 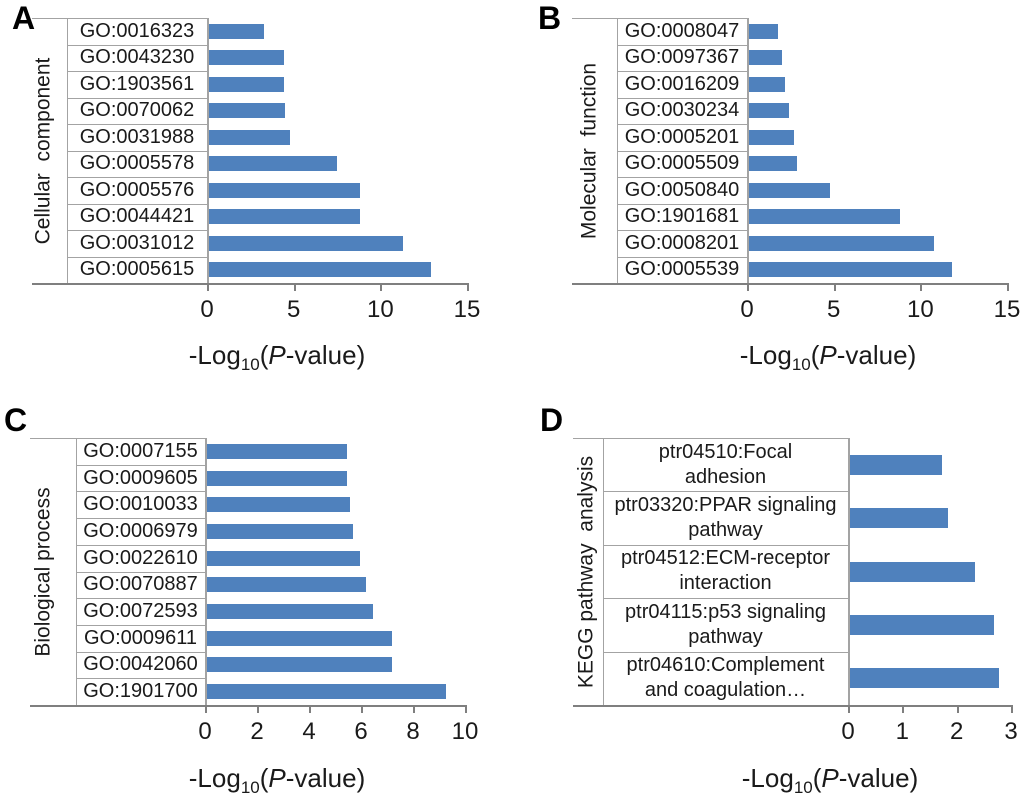 What do you see at coordinates (137, 189) in the screenshot?
I see `panel-a-category-label: GO:0005576` at bounding box center [137, 189].